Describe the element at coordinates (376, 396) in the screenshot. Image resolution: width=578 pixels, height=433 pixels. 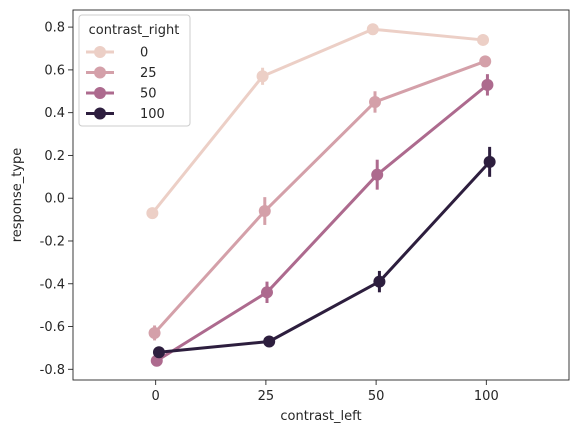
I see `x-tick-label: 50` at that location.